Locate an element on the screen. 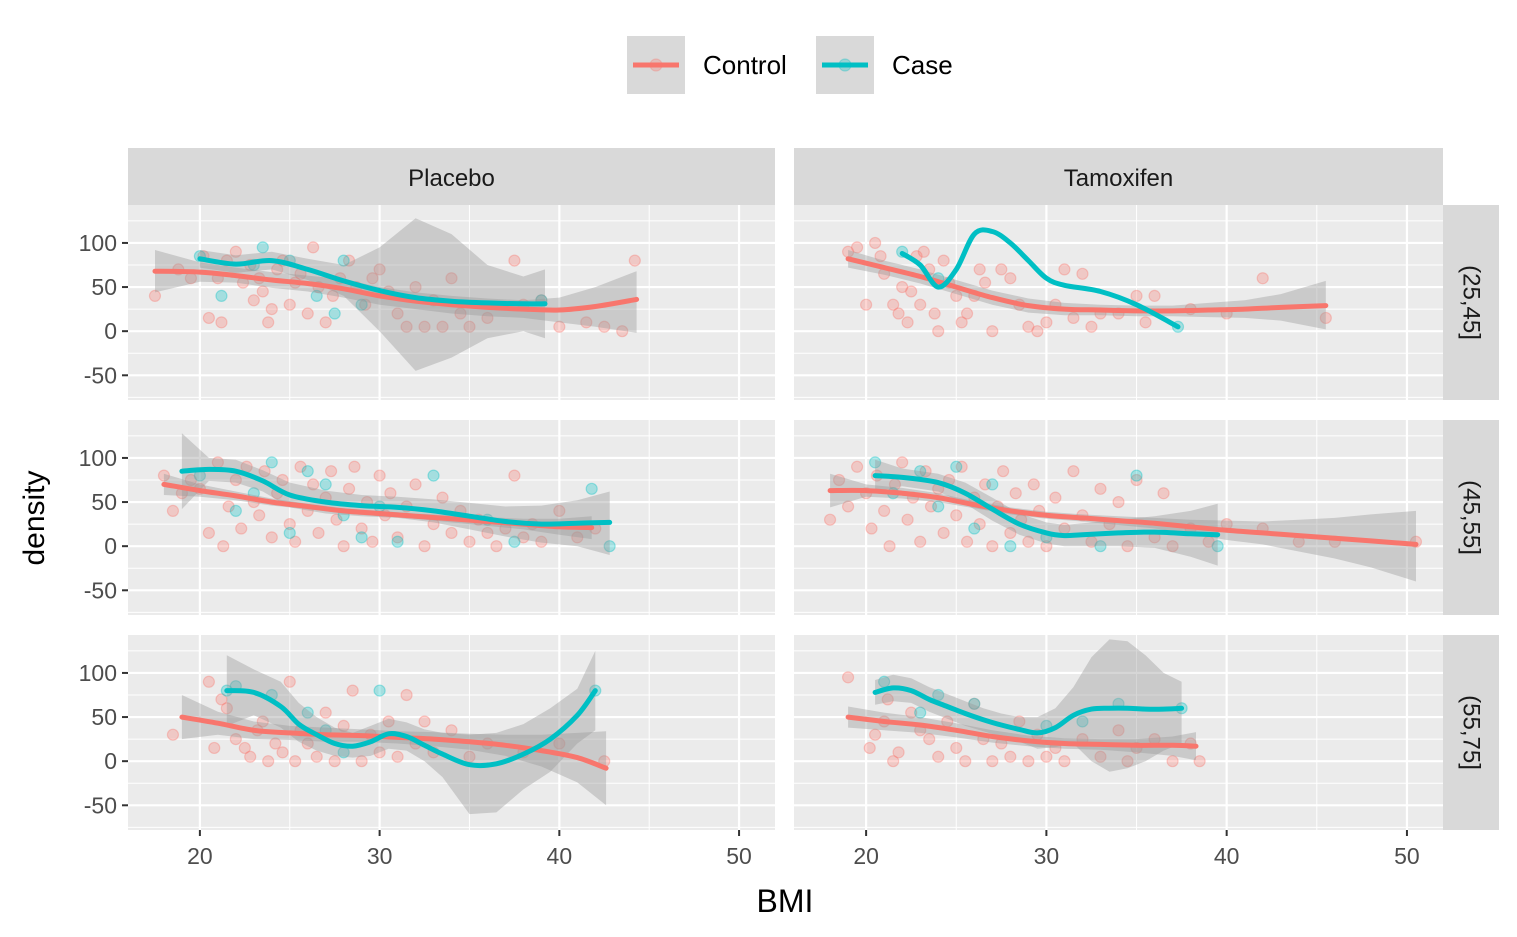  legend-point-control is located at coordinates (656, 65).